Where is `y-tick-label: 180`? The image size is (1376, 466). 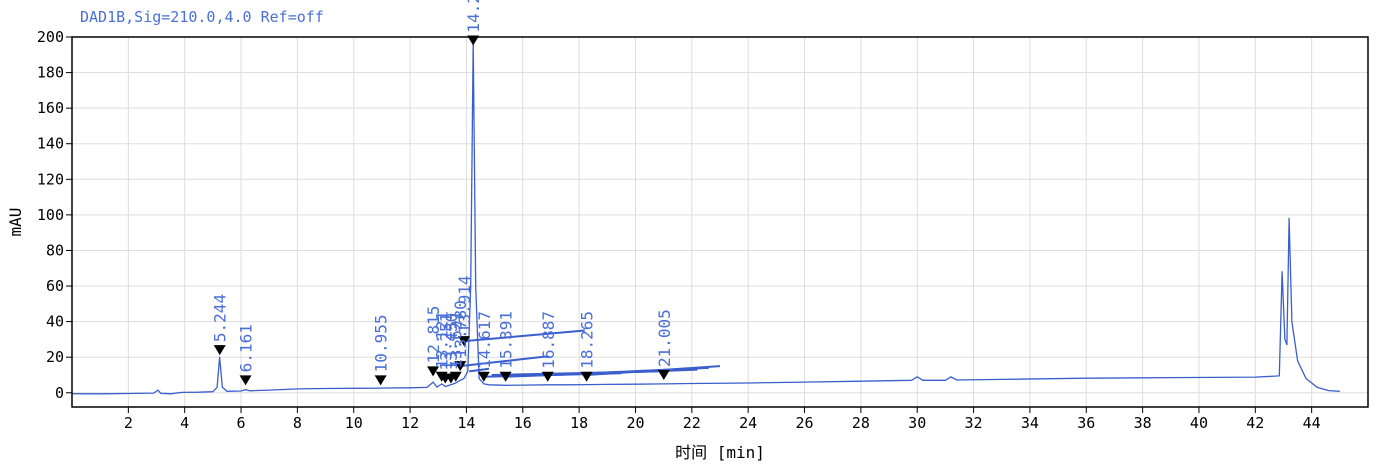 y-tick-label: 180 is located at coordinates (50, 73).